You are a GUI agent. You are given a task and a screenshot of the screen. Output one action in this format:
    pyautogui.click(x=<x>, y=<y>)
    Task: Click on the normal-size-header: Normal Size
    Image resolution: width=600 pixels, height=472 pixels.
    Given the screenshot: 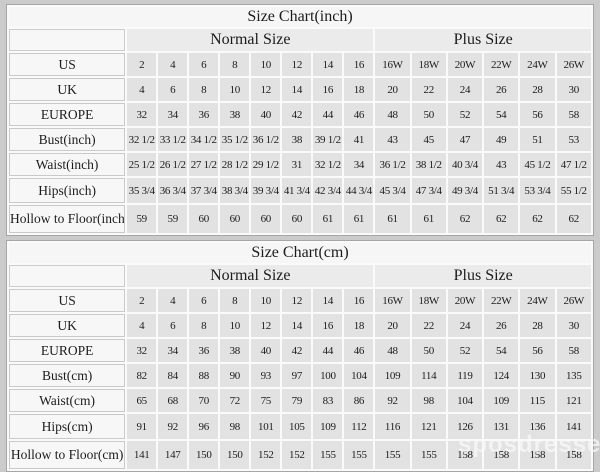 What is the action you would take?
    pyautogui.click(x=250, y=276)
    